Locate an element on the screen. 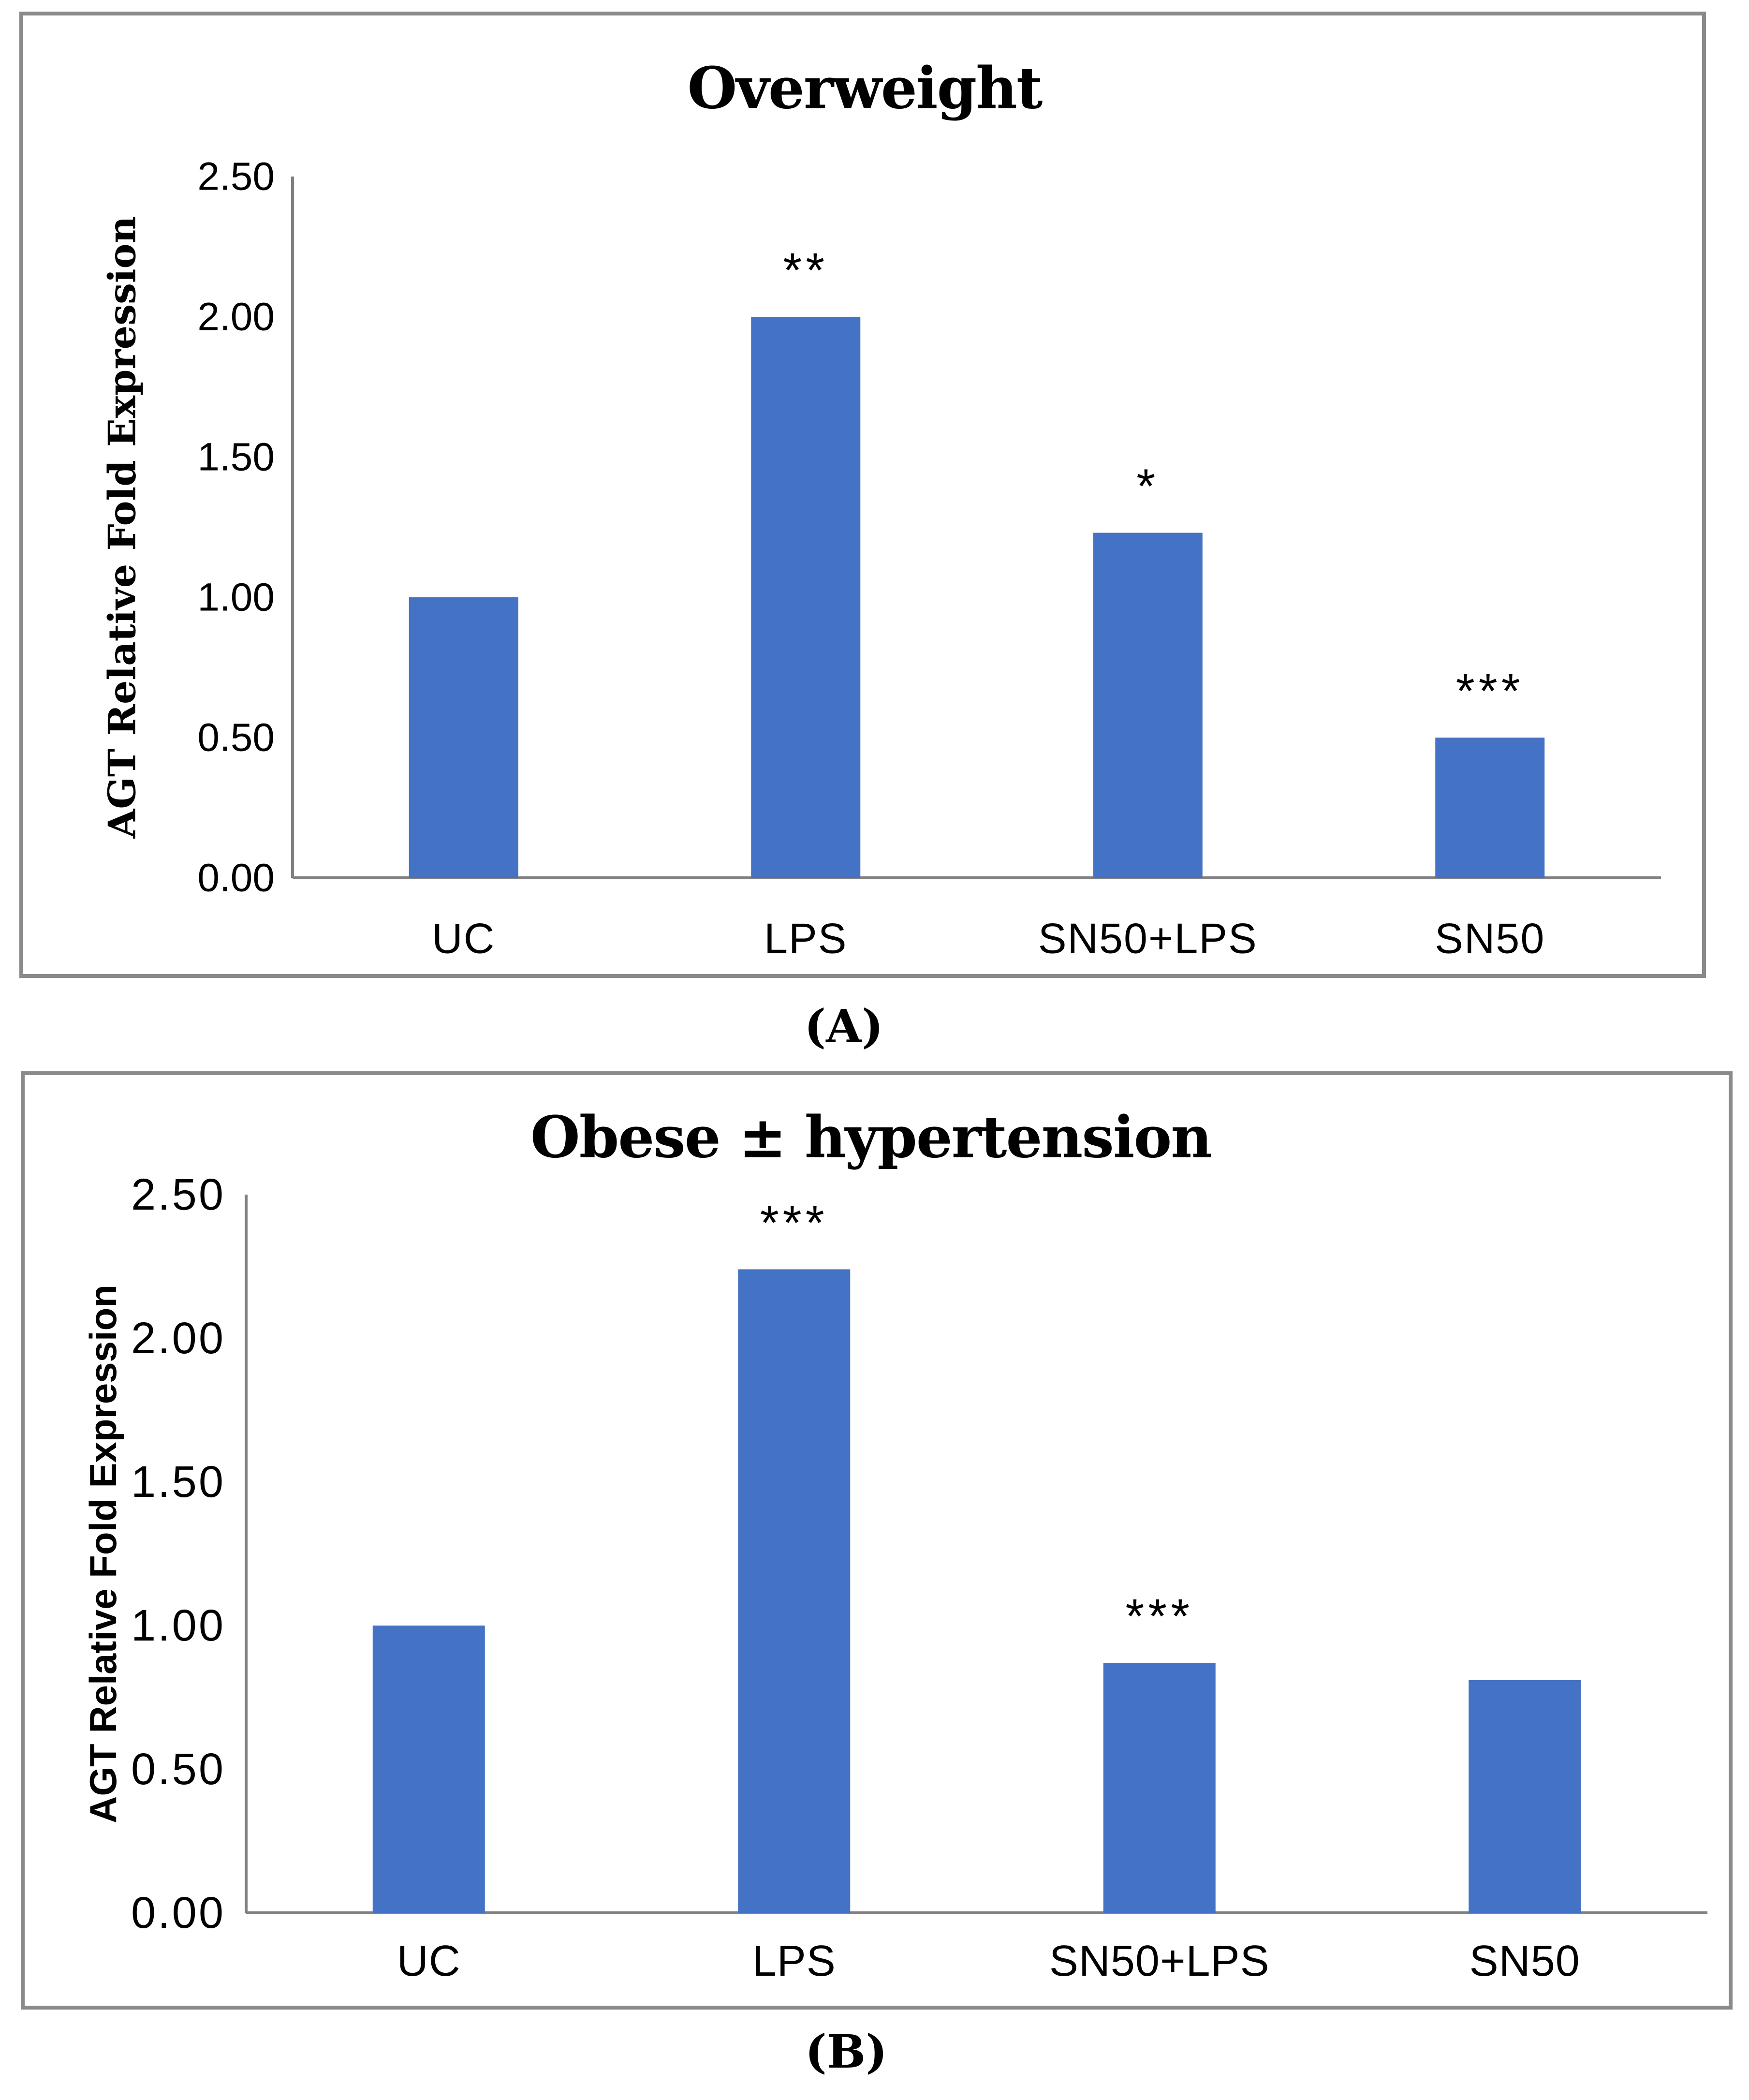  chart-title: Overweight is located at coordinates (865, 88).